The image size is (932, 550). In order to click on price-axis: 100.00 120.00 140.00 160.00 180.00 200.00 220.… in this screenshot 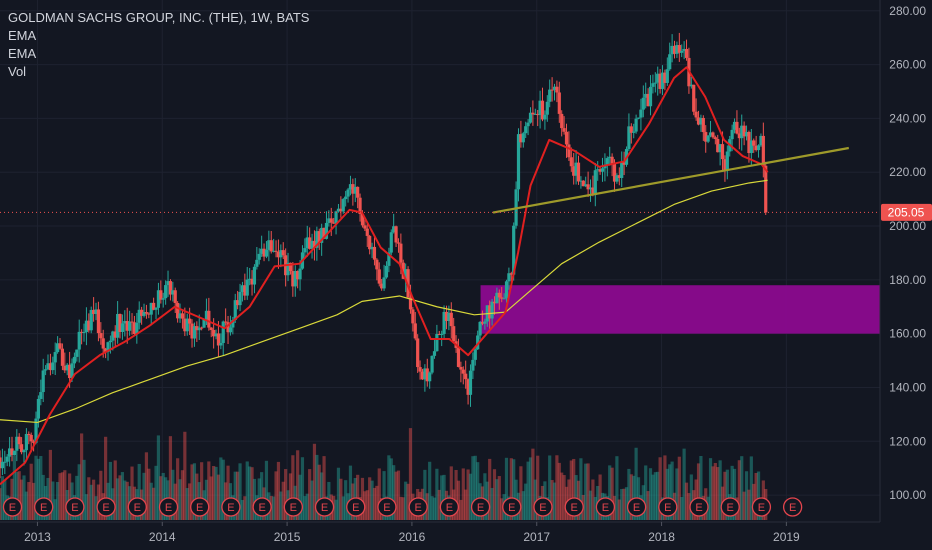, I will do `click(907, 253)`.